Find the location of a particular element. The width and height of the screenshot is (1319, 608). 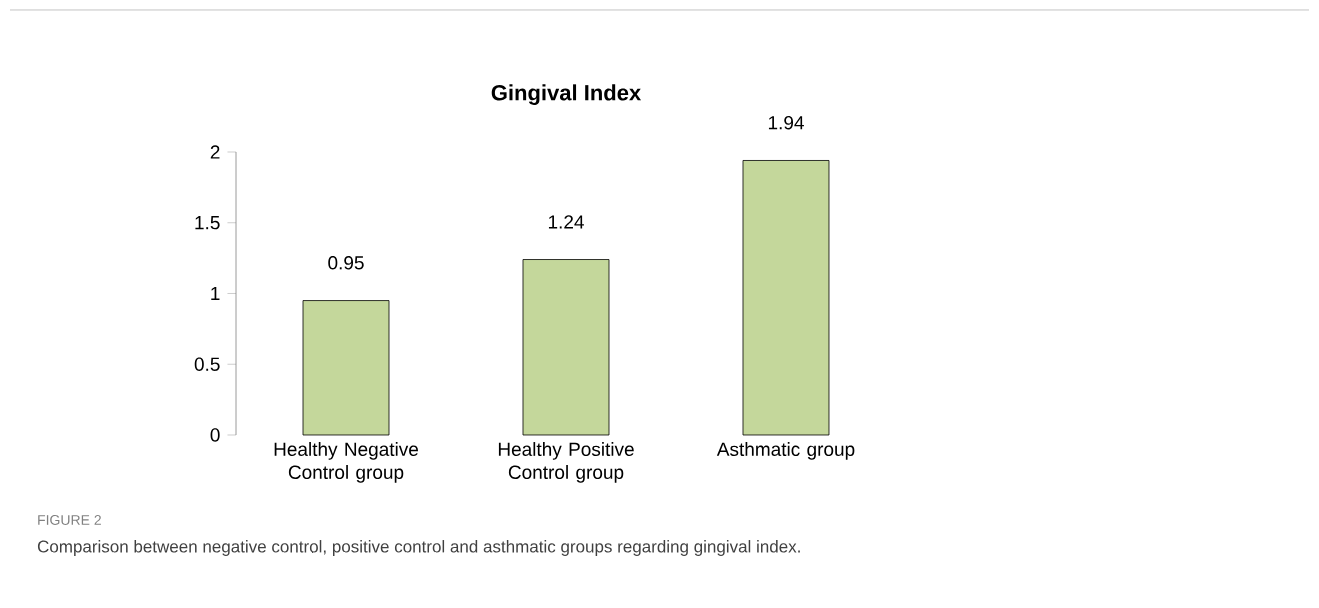

data-label: 1.24 is located at coordinates (566, 222).